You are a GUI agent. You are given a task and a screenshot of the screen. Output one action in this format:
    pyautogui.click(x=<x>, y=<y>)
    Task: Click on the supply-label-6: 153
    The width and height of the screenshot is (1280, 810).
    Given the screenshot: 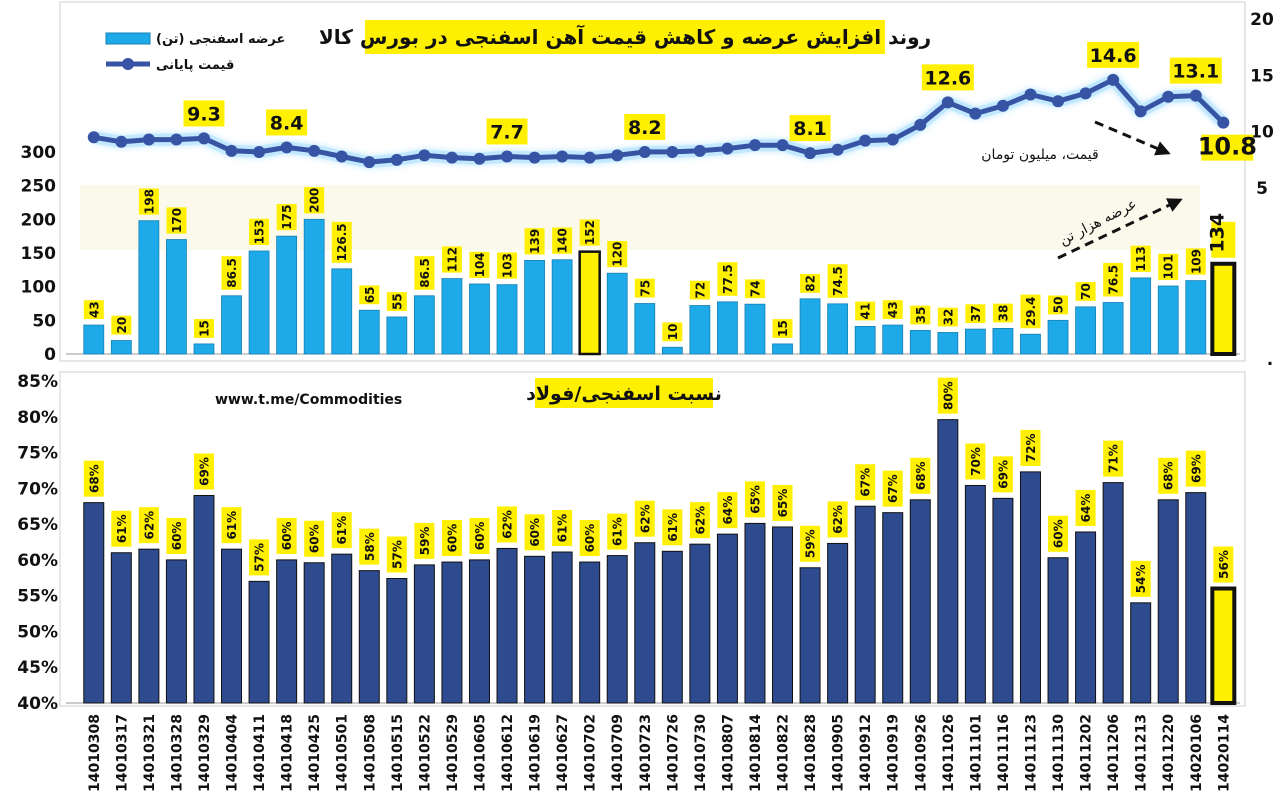 What is the action you would take?
    pyautogui.click(x=260, y=231)
    